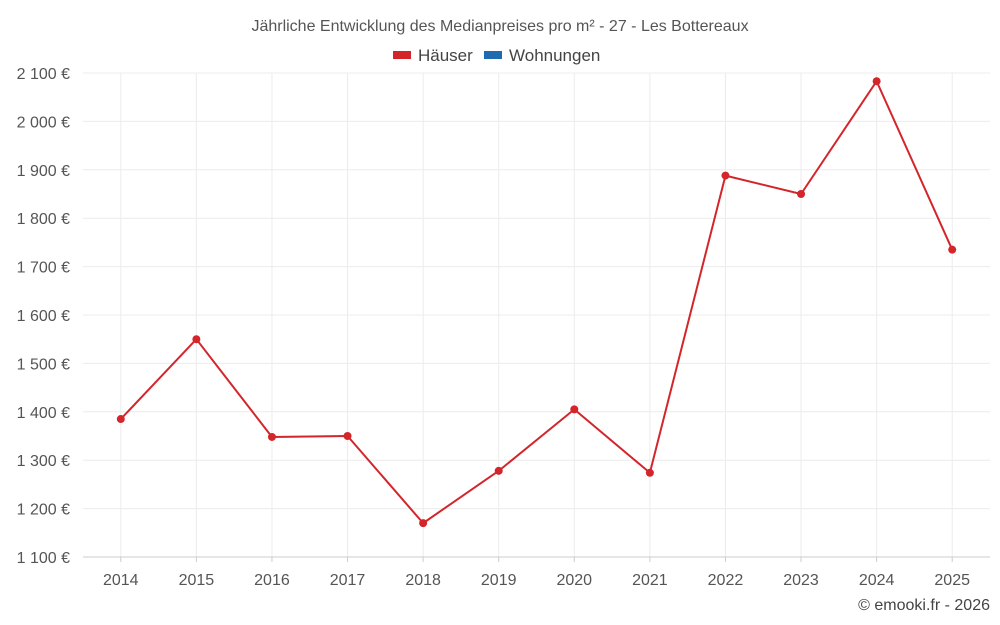 This screenshot has height=625, width=1000. I want to click on legend-label-wohnungen: Wohnungen, so click(554, 55).